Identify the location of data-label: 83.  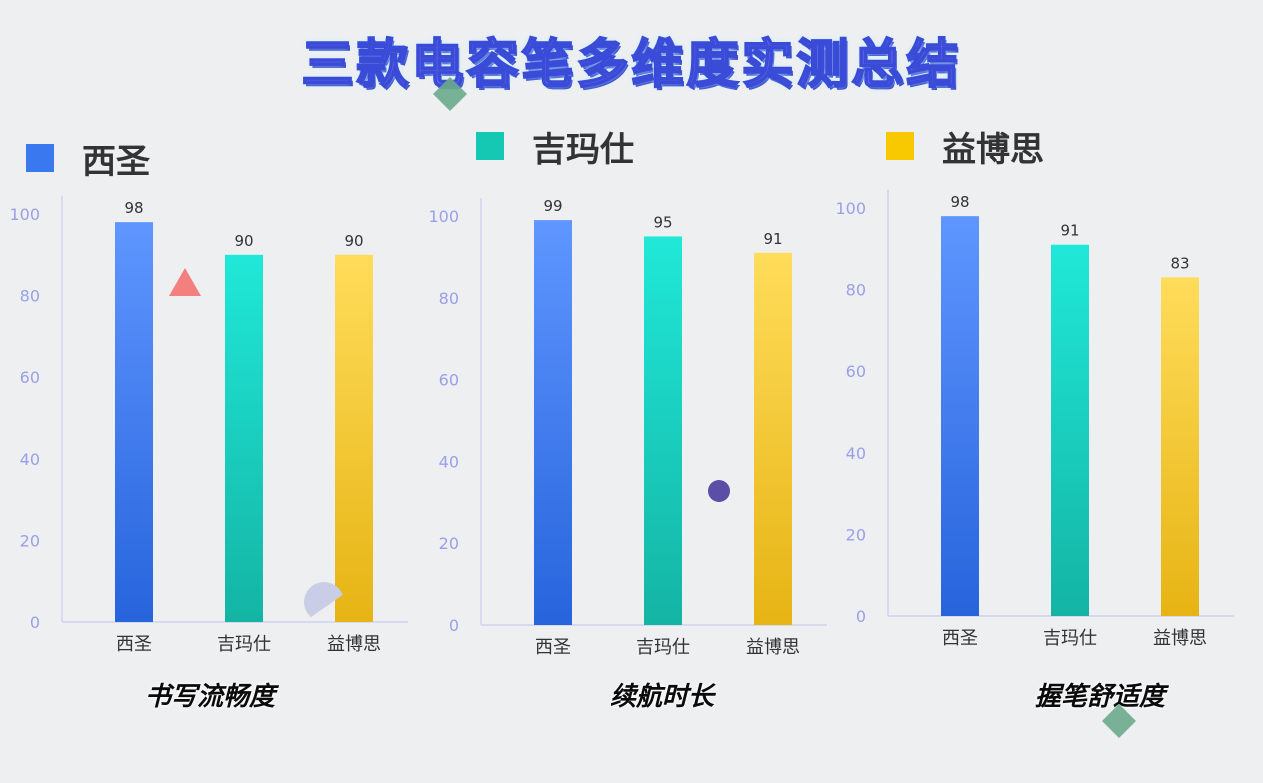
(1179, 263).